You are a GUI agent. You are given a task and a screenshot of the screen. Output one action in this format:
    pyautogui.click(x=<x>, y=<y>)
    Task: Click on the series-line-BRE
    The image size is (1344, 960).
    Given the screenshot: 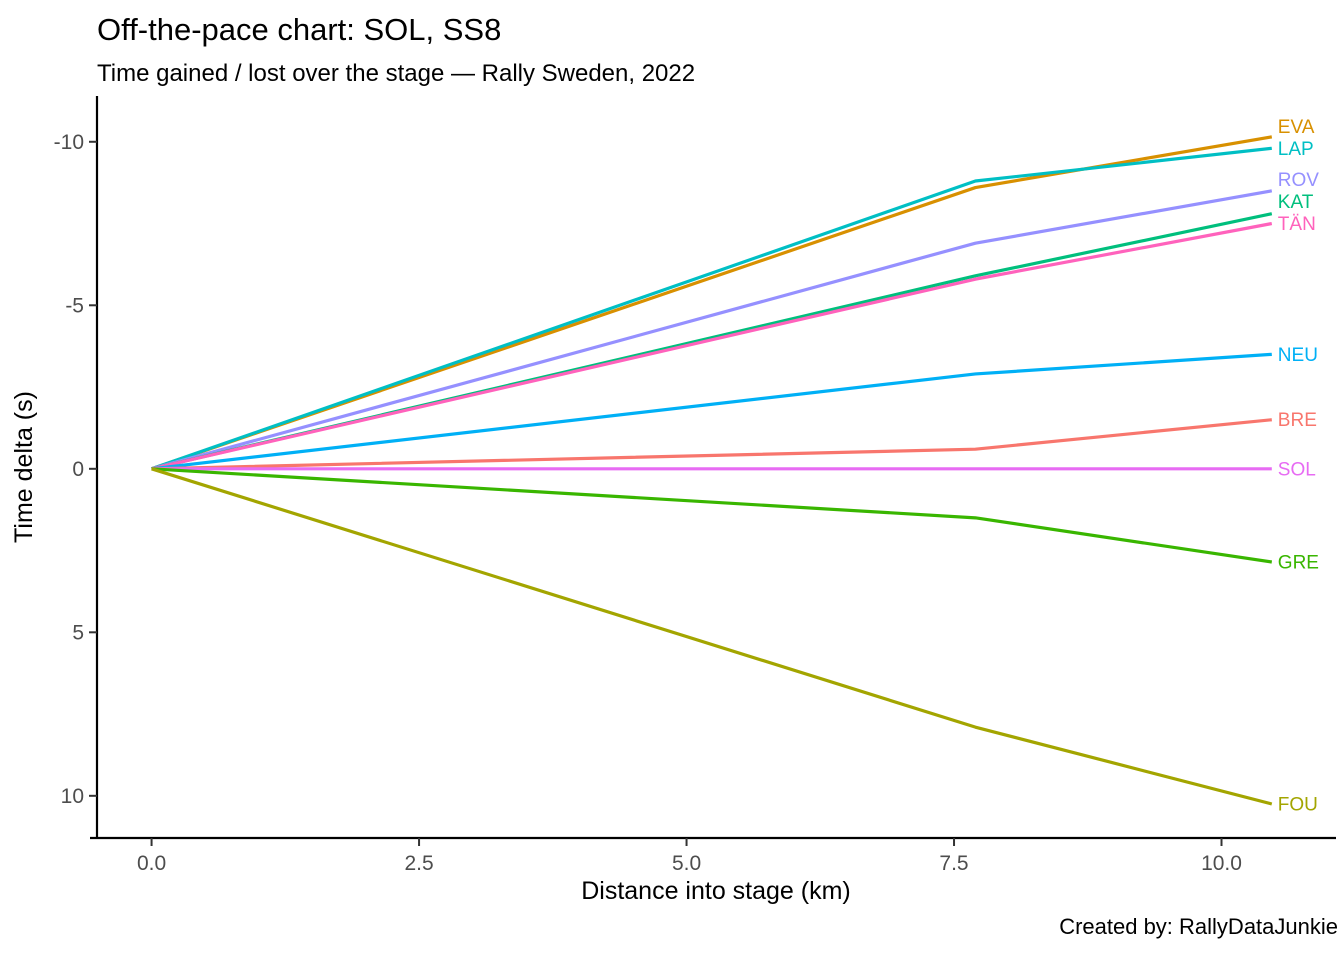 What is the action you would take?
    pyautogui.click(x=711, y=444)
    